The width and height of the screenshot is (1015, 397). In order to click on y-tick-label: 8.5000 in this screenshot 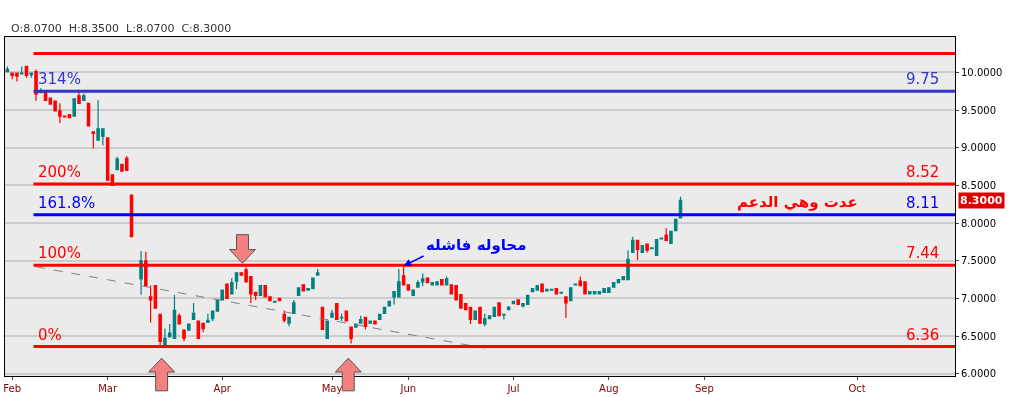, I will do `click(978, 185)`.